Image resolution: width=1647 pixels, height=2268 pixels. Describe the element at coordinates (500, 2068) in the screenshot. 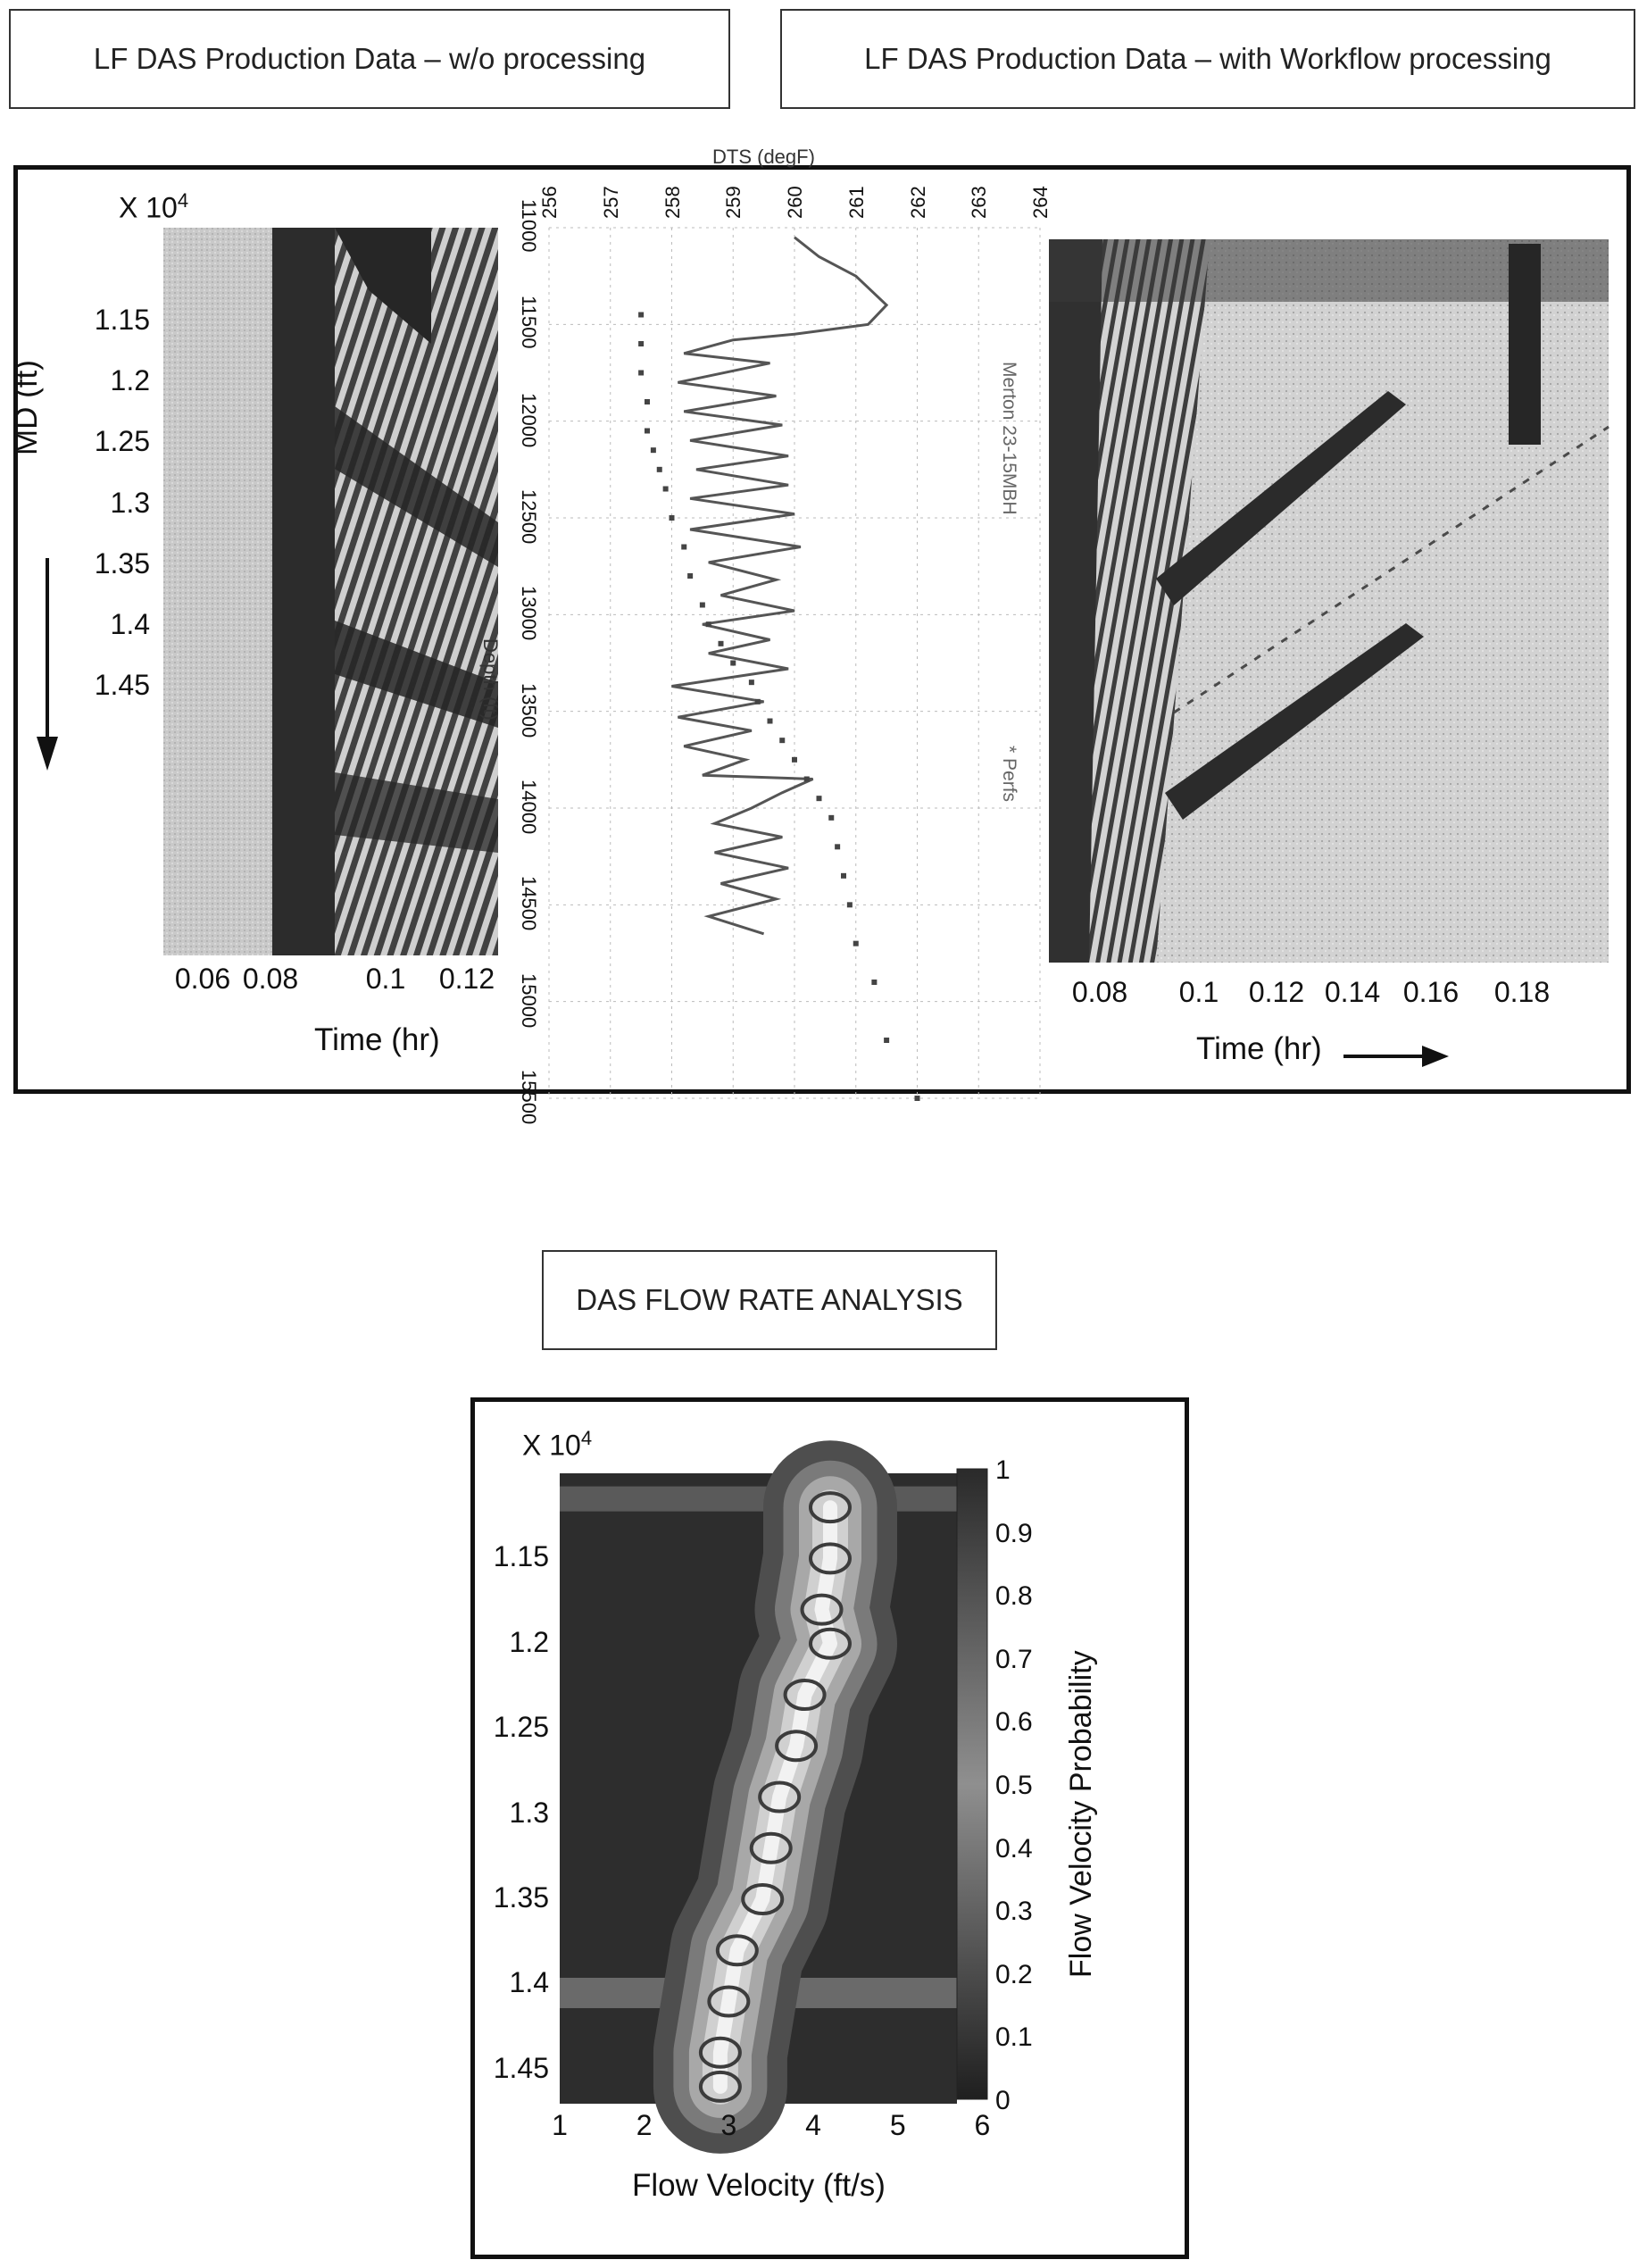

I see `flow-y-tick: 1.45` at that location.